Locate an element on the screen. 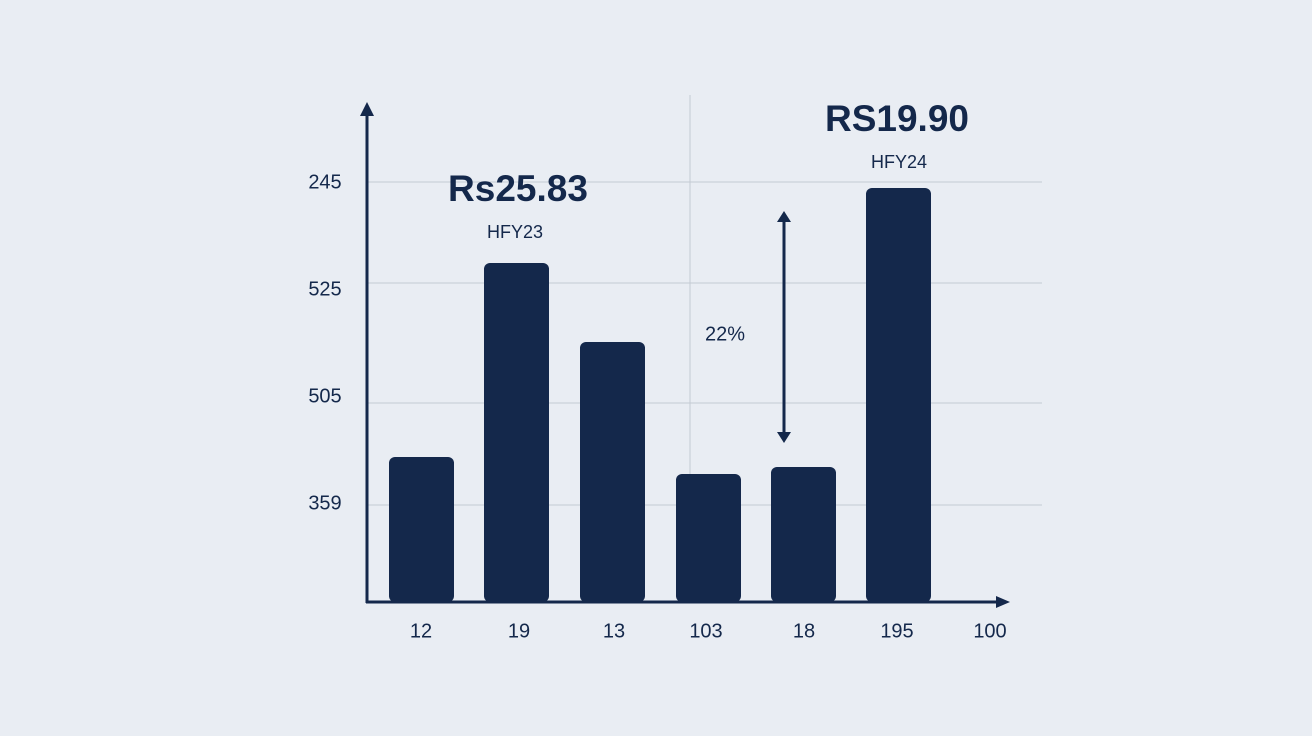 This screenshot has height=736, width=1312. x-tick-label: 103 is located at coordinates (705, 631).